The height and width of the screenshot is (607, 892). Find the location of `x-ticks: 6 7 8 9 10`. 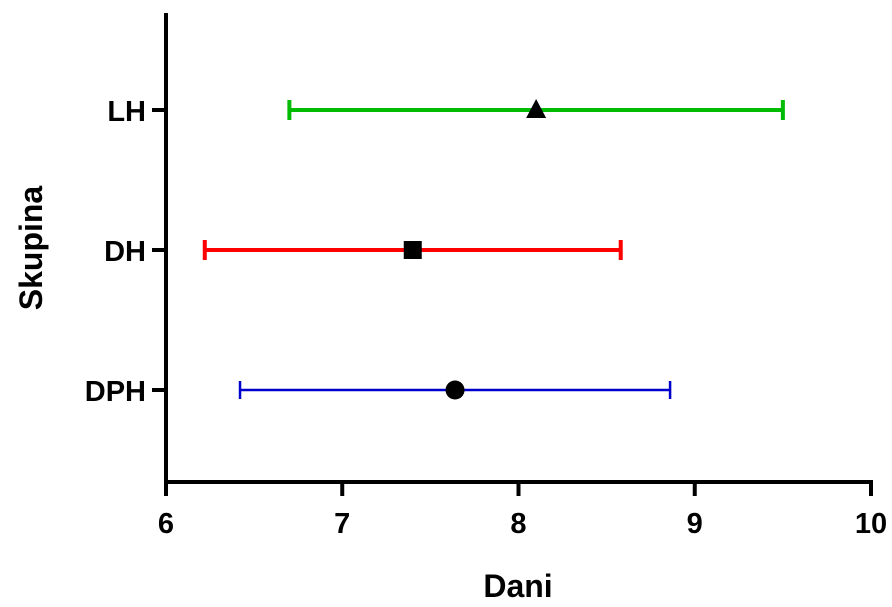

x-ticks: 6 7 8 9 10 is located at coordinates (522, 511).